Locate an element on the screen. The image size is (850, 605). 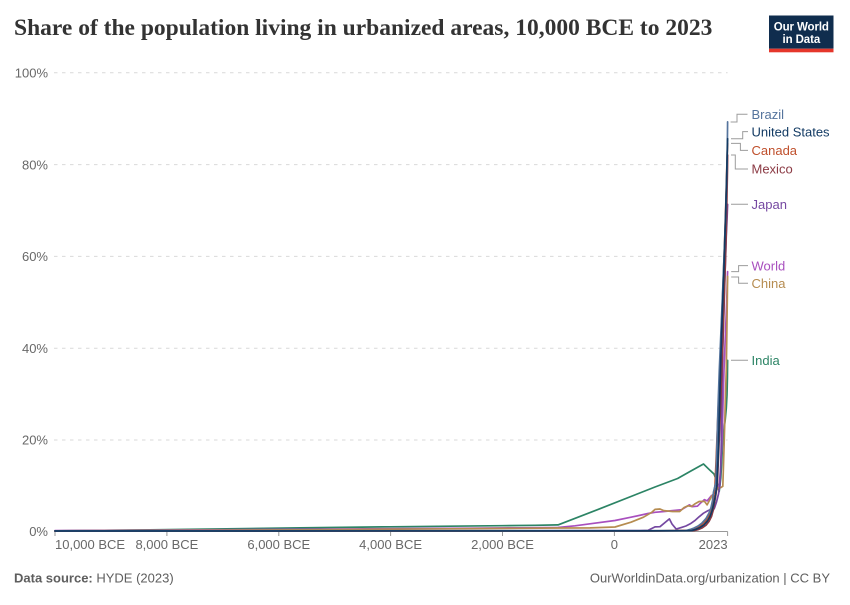
svg-text: India is located at coordinates (766, 360).